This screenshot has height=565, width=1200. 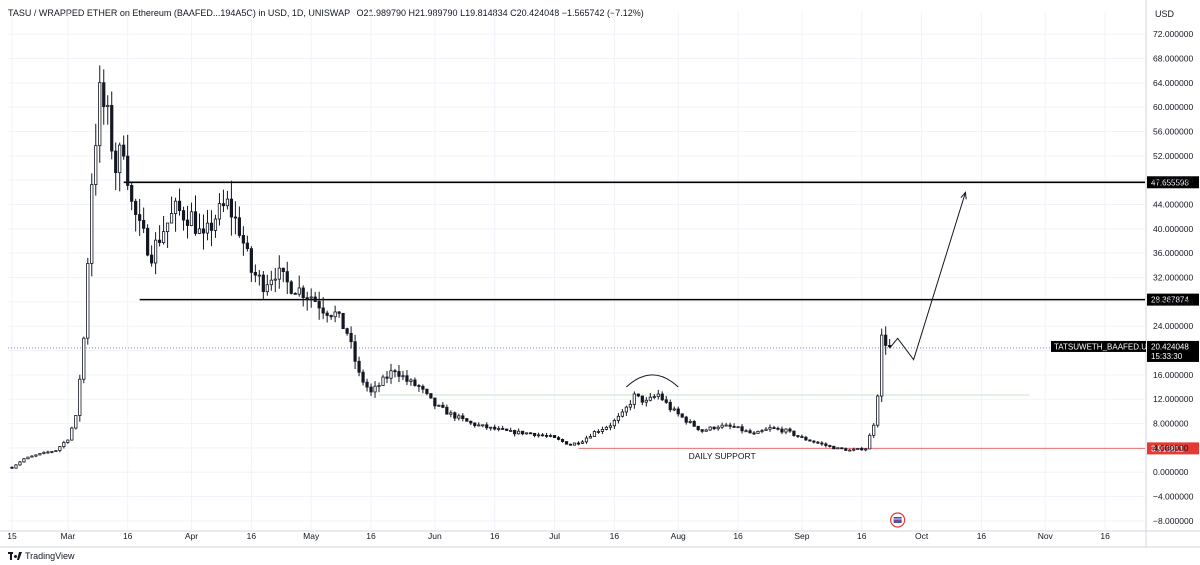 What do you see at coordinates (1173, 205) in the screenshot?
I see `price-tick-label: 44.000000` at bounding box center [1173, 205].